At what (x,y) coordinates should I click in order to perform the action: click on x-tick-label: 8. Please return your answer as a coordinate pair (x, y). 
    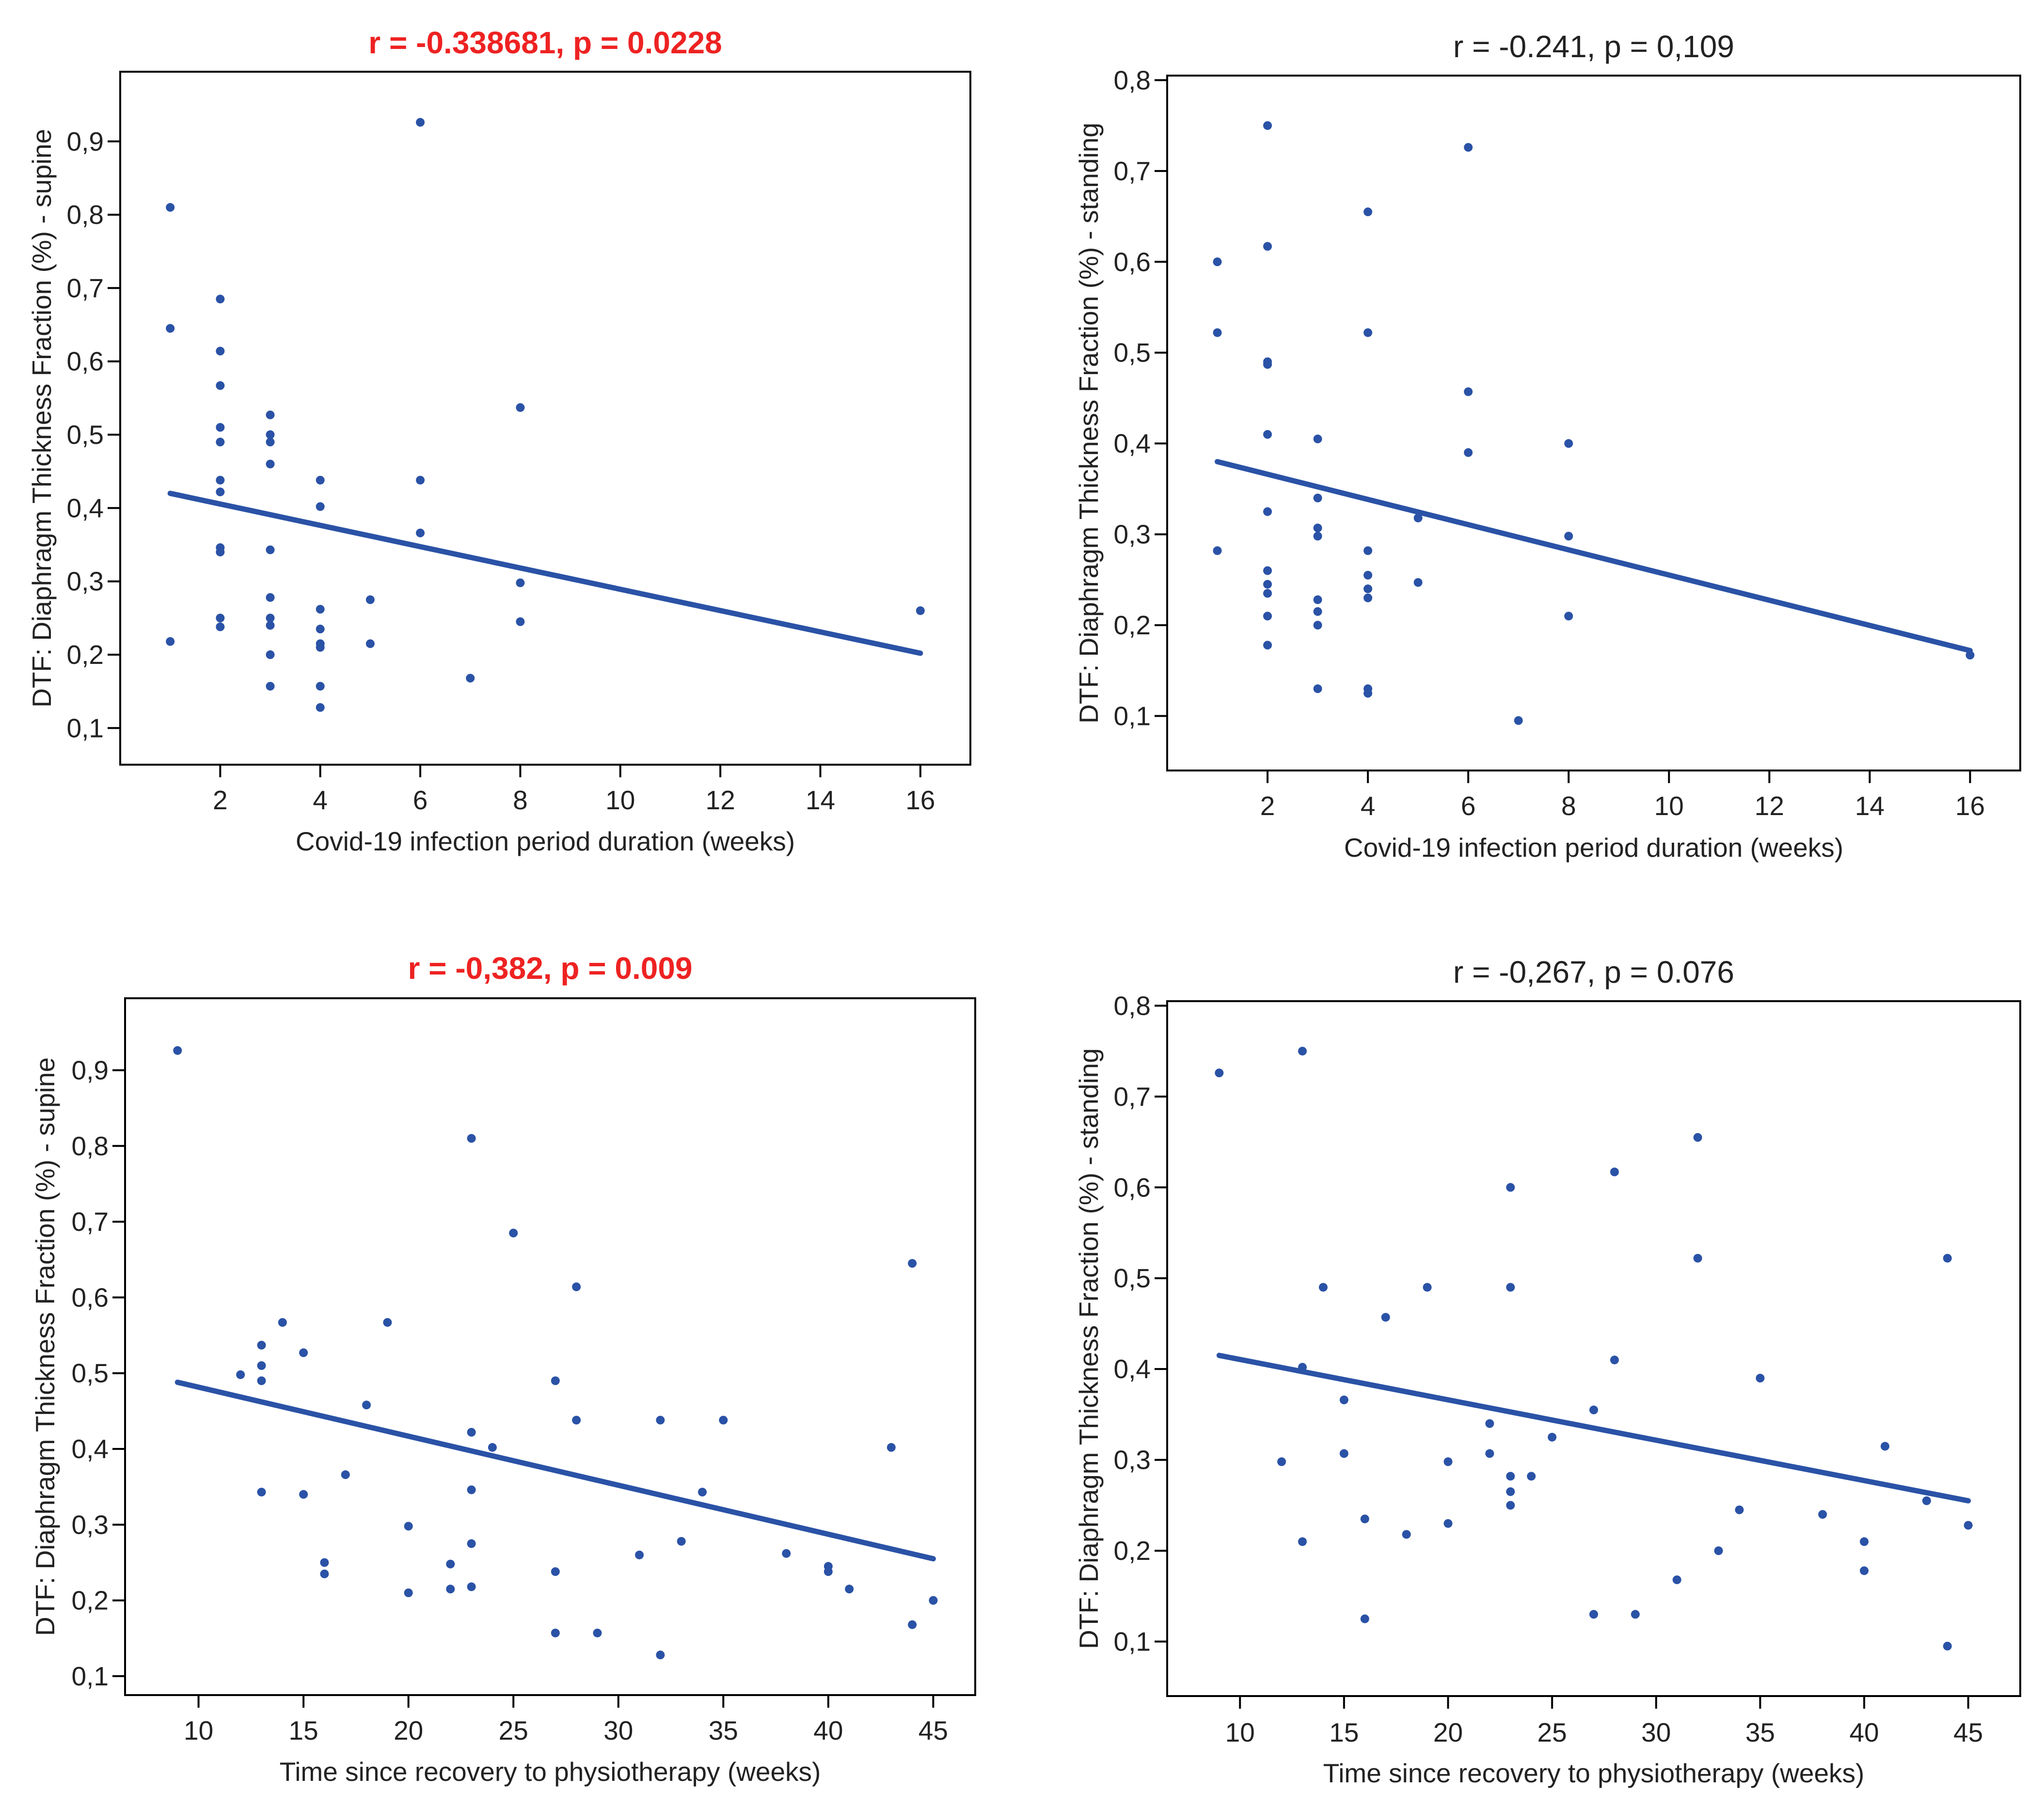
    Looking at the image, I should click on (520, 800).